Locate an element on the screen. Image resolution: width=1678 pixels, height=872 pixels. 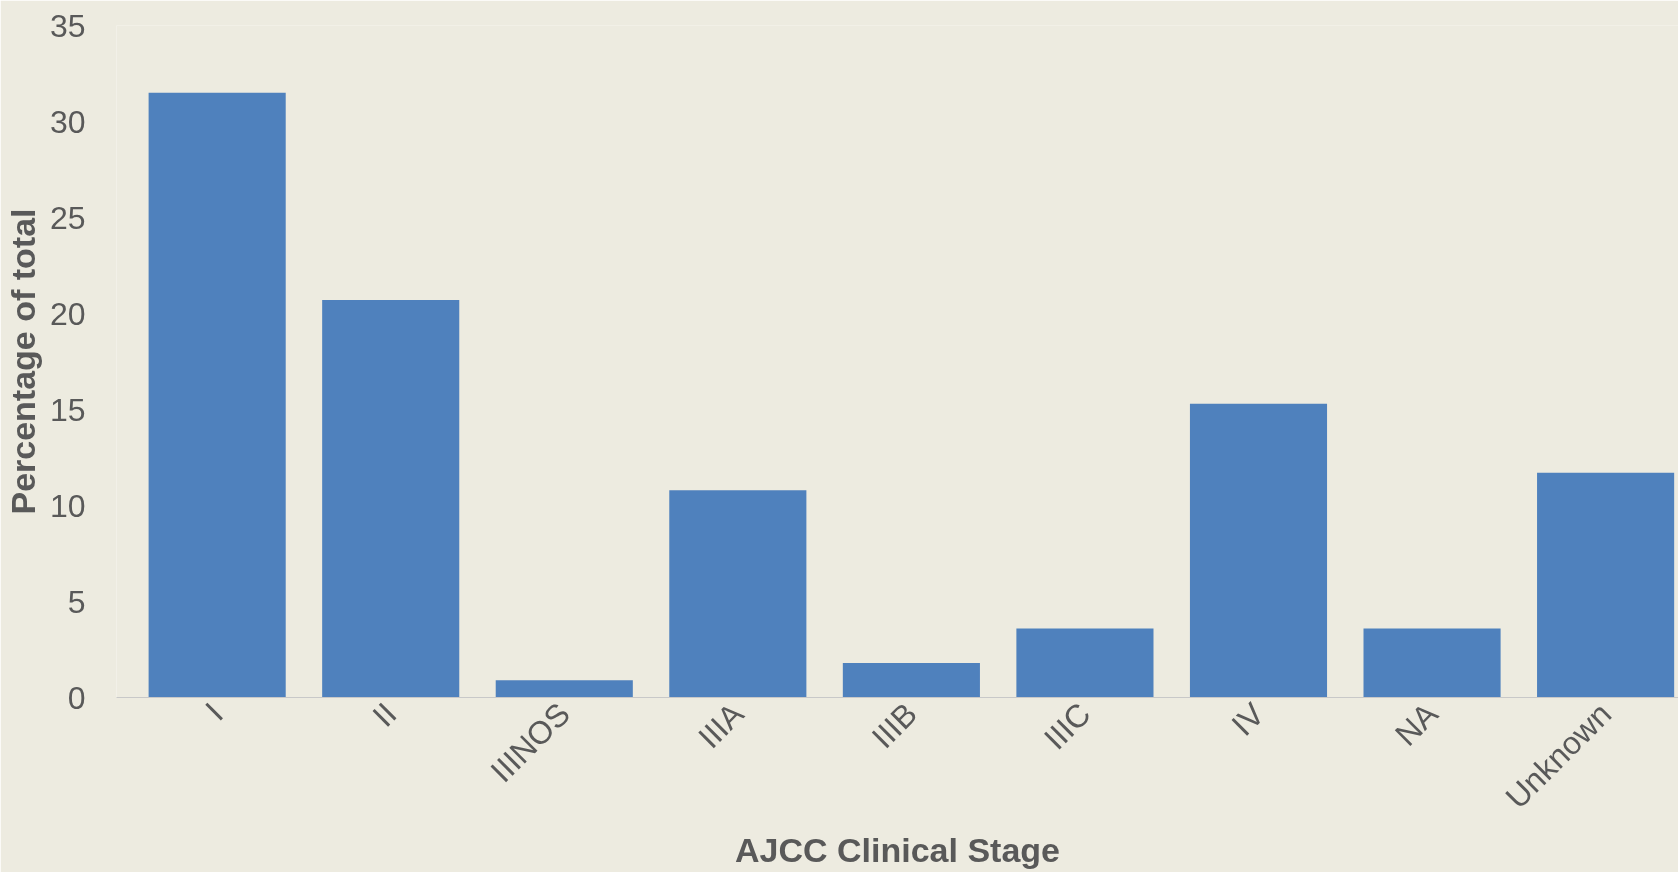
y-tick-label: 25 is located at coordinates (67, 217).